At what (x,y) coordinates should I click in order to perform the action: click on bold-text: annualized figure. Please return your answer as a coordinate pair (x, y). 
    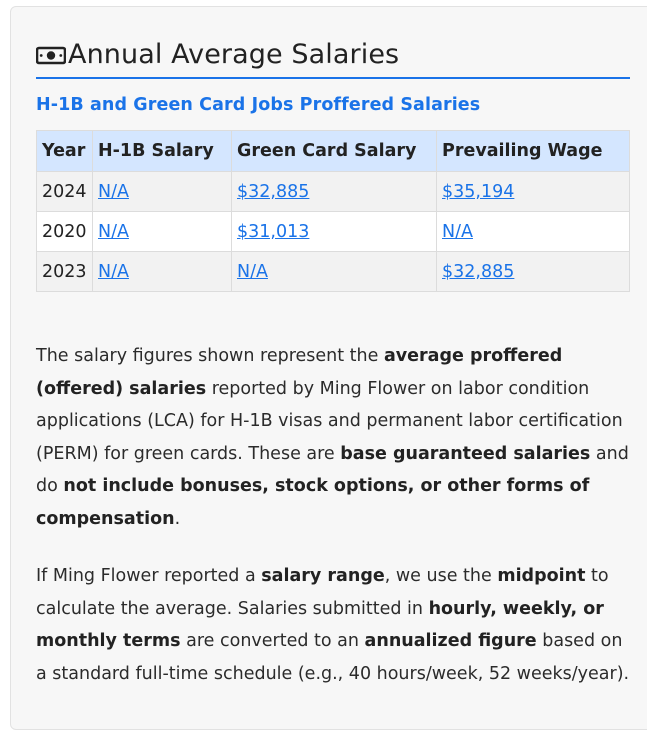
    Looking at the image, I should click on (450, 641).